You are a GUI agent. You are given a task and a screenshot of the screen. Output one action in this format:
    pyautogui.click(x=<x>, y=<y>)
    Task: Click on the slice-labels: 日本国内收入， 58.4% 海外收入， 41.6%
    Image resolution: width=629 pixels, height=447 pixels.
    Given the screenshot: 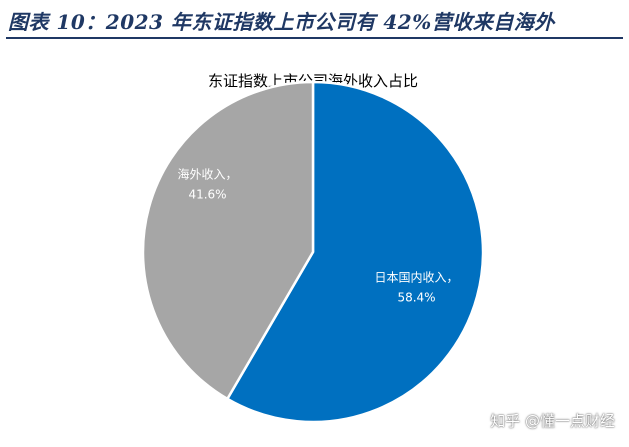 What is the action you would take?
    pyautogui.click(x=317, y=236)
    